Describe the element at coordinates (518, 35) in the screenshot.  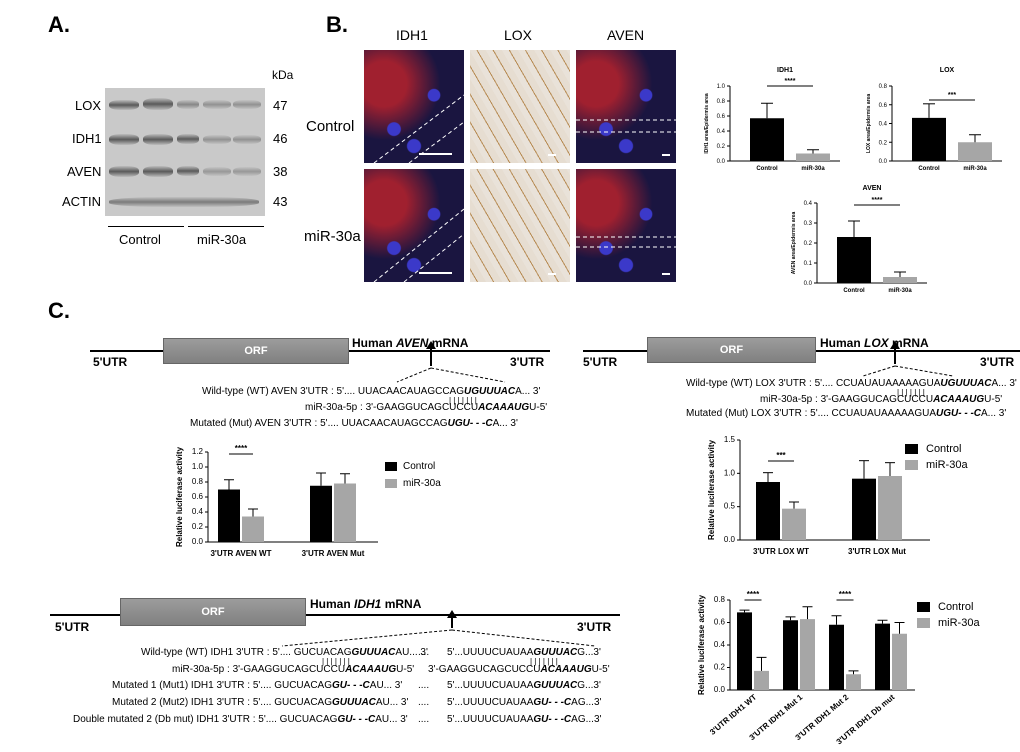
I see `micro-col-lox: LOX` at that location.